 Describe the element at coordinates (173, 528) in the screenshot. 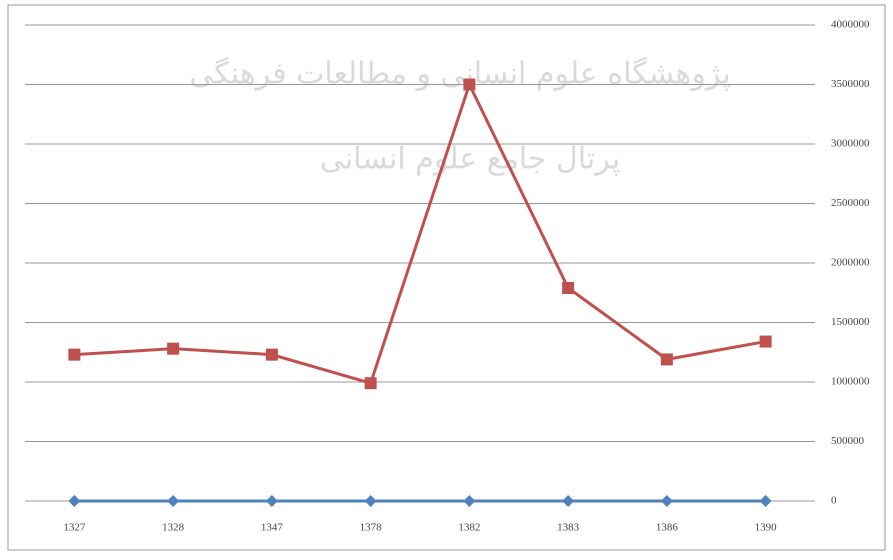

I see `x-tick-label: 1328` at that location.